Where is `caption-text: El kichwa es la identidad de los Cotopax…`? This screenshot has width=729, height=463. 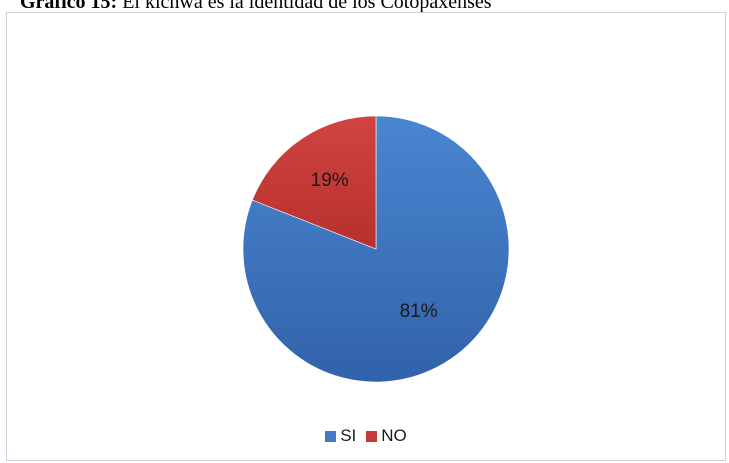
caption-text: El kichwa es la identidad de los Cotopax… is located at coordinates (304, 6).